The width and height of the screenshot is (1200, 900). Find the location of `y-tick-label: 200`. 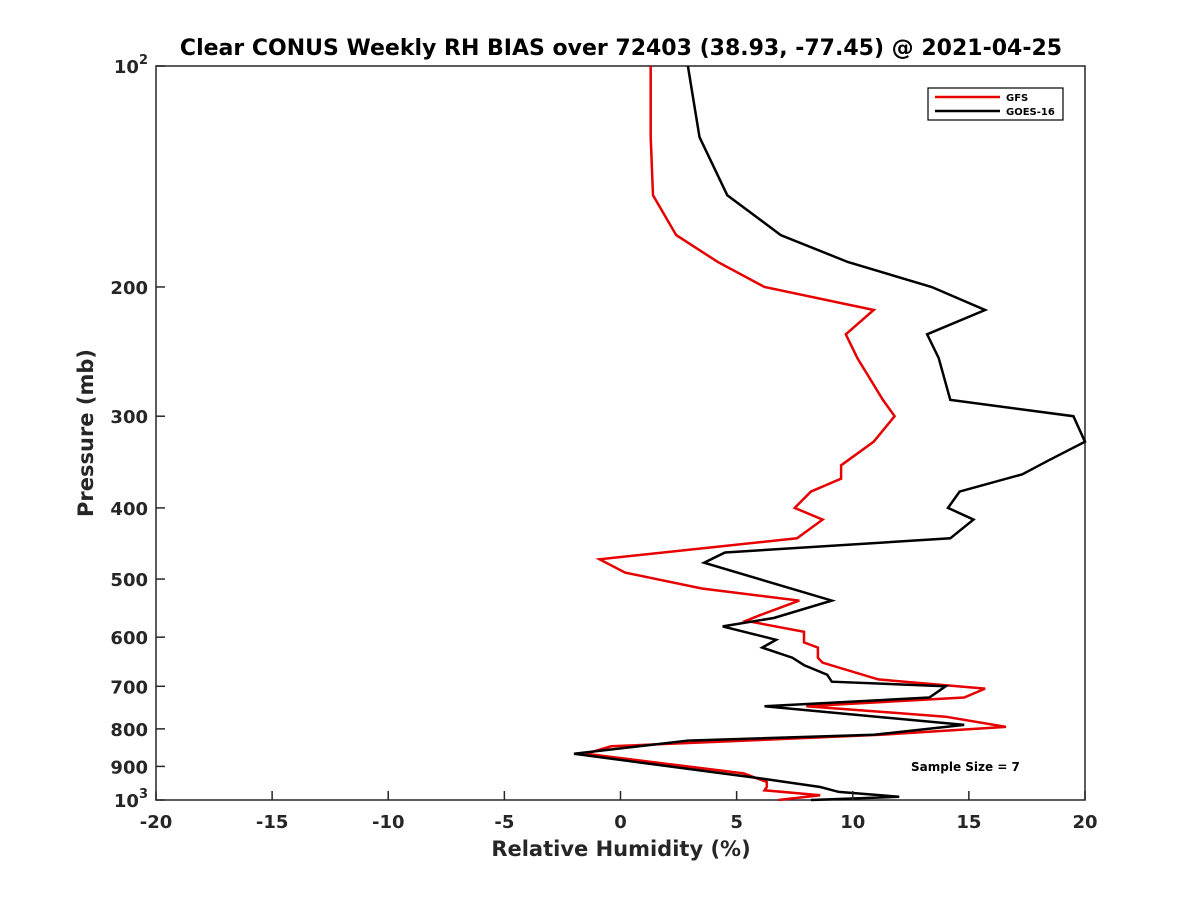

y-tick-label: 200 is located at coordinates (129, 288).